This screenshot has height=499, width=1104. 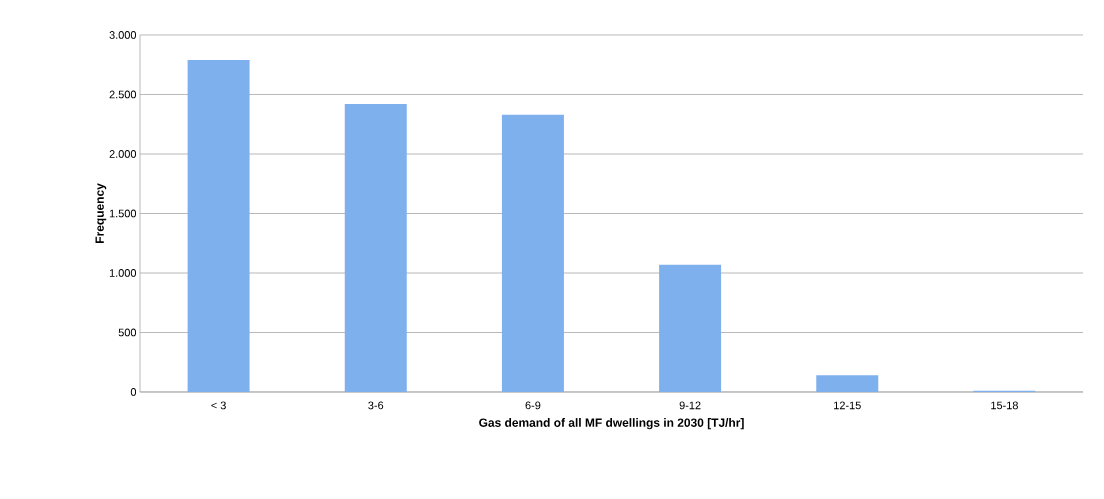 I want to click on x-tick-label: 15-18, so click(x=1004, y=405).